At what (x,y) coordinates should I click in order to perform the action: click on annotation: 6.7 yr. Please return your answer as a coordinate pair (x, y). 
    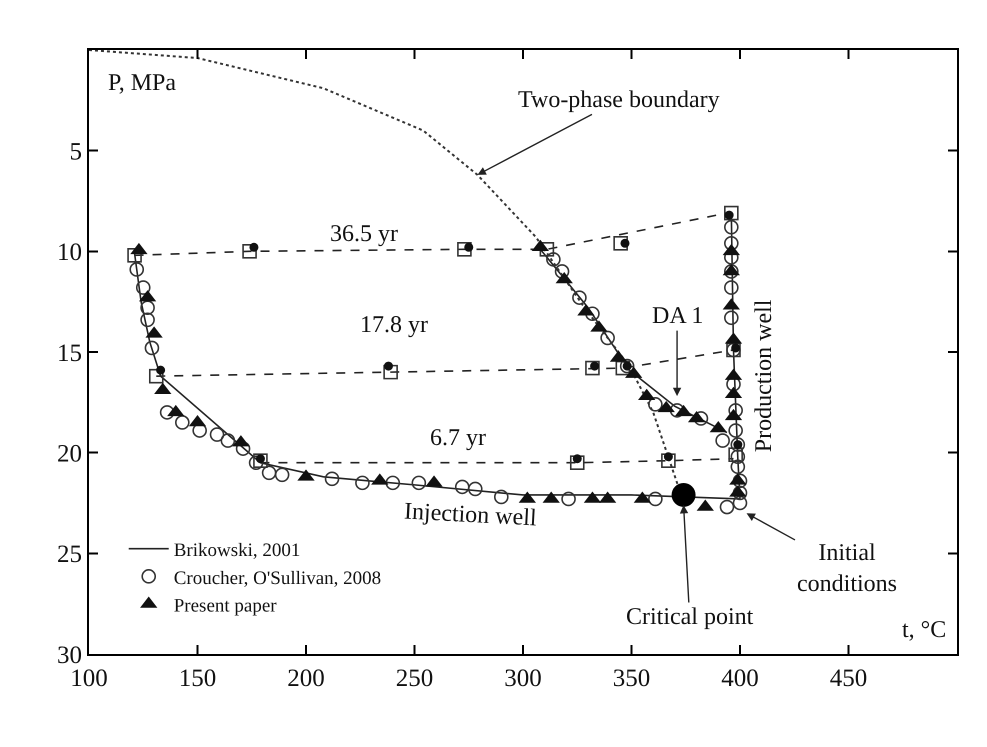
    Looking at the image, I should click on (458, 438).